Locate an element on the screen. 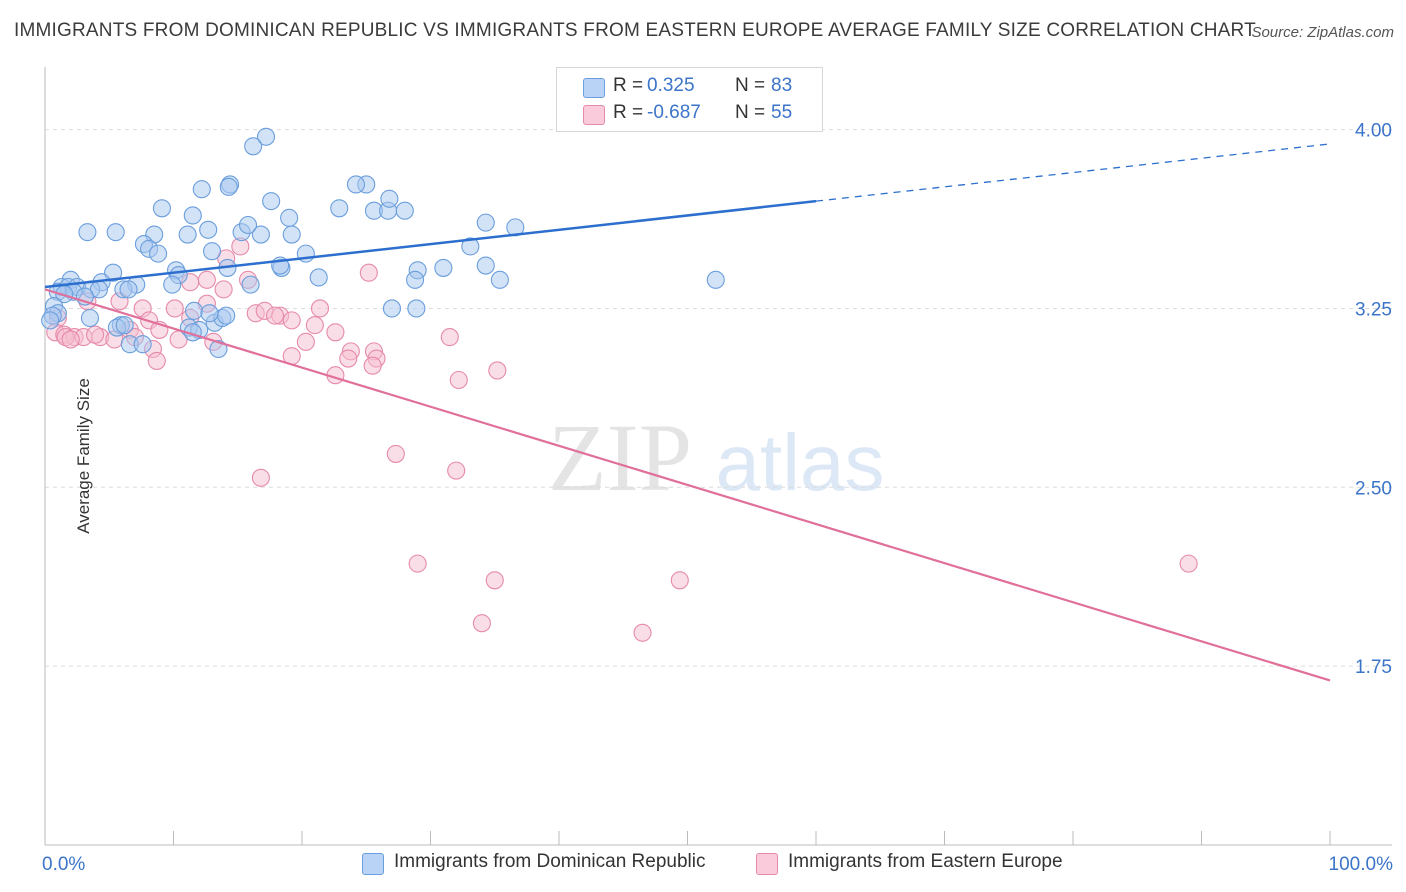  watermark-zip: ZIP is located at coordinates (620, 457).